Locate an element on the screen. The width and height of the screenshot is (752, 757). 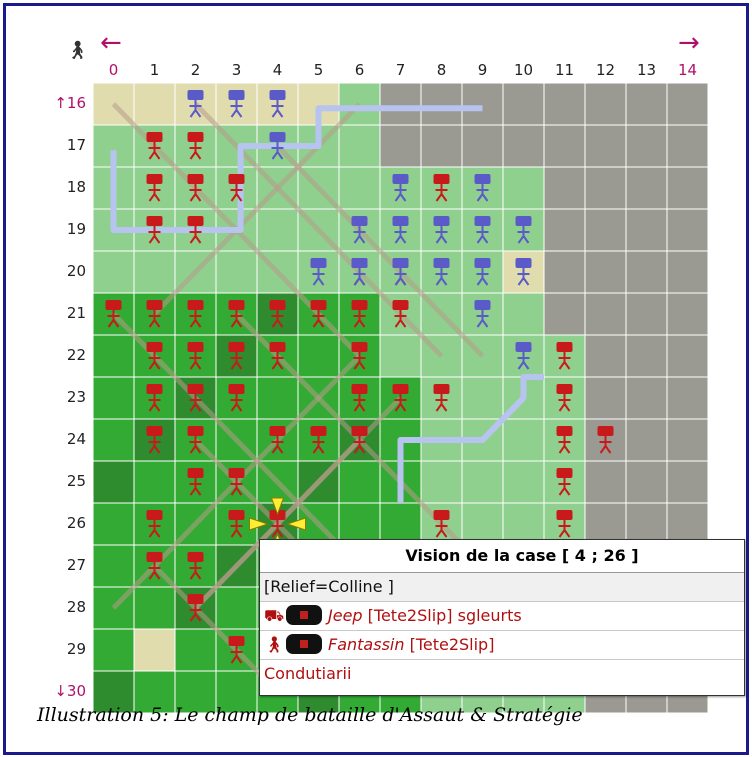
unit-line-jeep: ⛟ Jeep [Tete2Slip] sgleurts is located at coordinates (502, 616).